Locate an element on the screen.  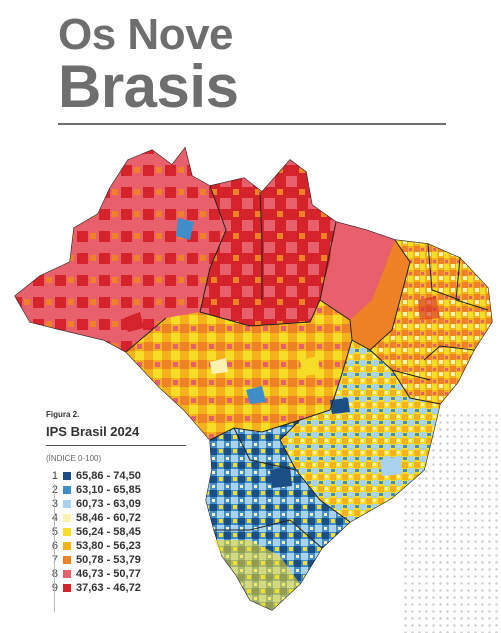
legend-item: 2 63,10 - 65,85 is located at coordinates (121, 490).